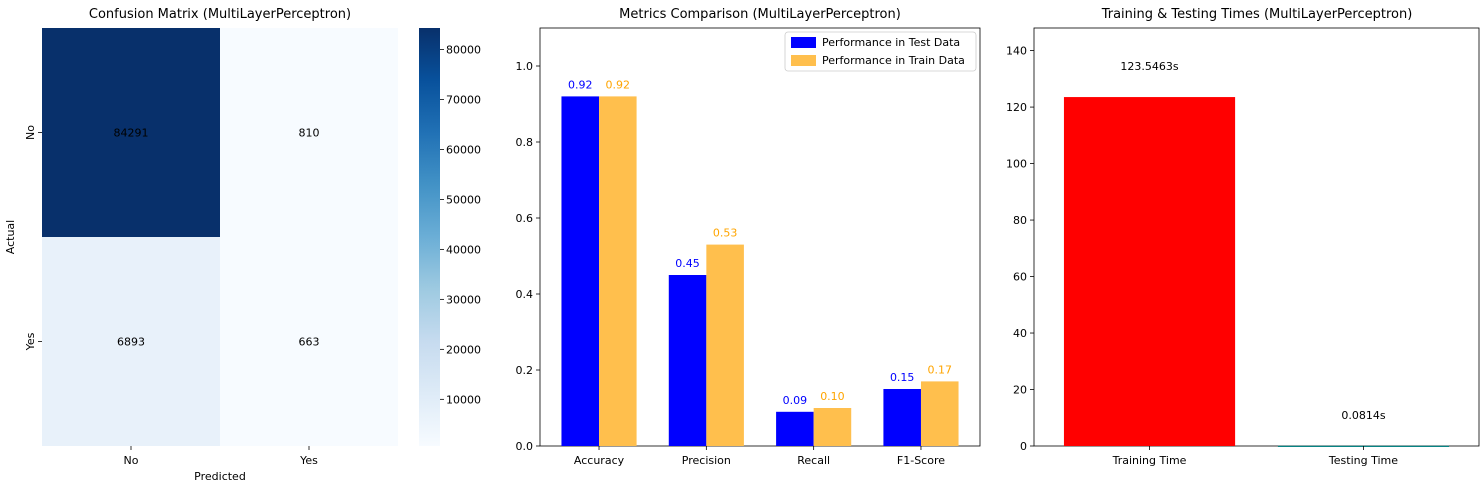  I want to click on metric-bar-label: 0.53, so click(725, 233).